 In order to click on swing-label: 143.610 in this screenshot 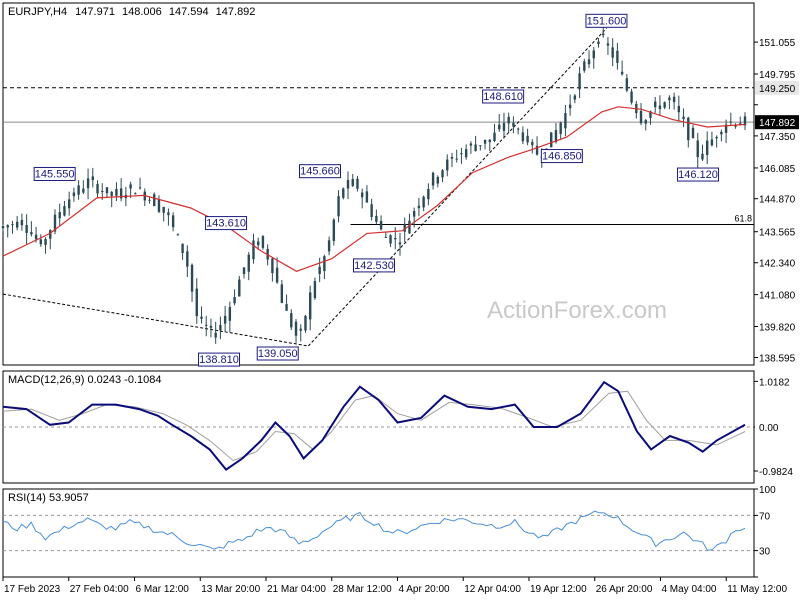, I will do `click(226, 223)`.